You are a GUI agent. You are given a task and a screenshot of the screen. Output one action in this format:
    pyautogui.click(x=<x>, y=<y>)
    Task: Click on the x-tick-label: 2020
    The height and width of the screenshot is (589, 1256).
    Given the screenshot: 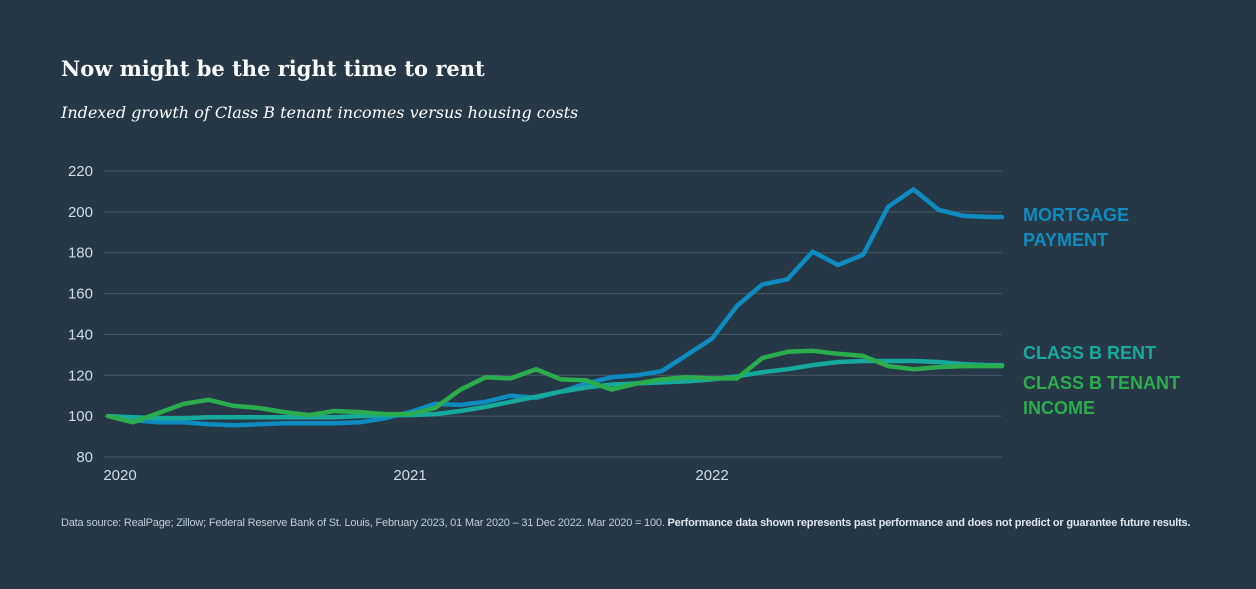 What is the action you would take?
    pyautogui.click(x=119, y=475)
    